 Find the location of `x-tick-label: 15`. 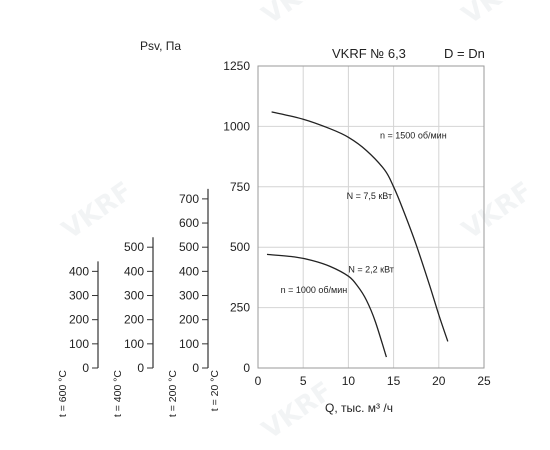

x-tick-label: 15 is located at coordinates (394, 381).